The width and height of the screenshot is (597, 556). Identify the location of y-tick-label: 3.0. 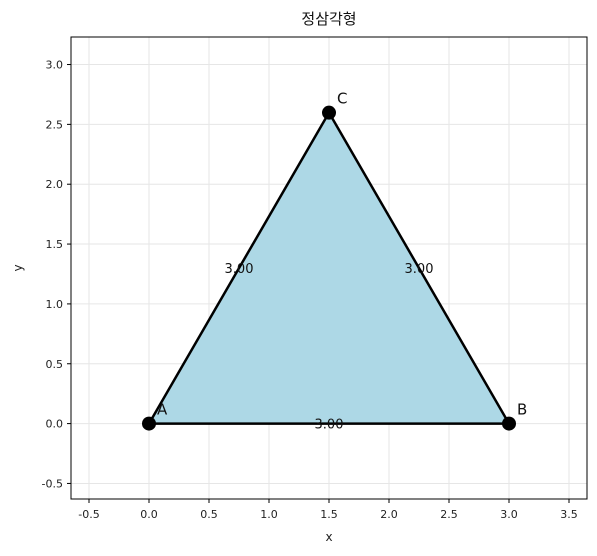
(55, 65).